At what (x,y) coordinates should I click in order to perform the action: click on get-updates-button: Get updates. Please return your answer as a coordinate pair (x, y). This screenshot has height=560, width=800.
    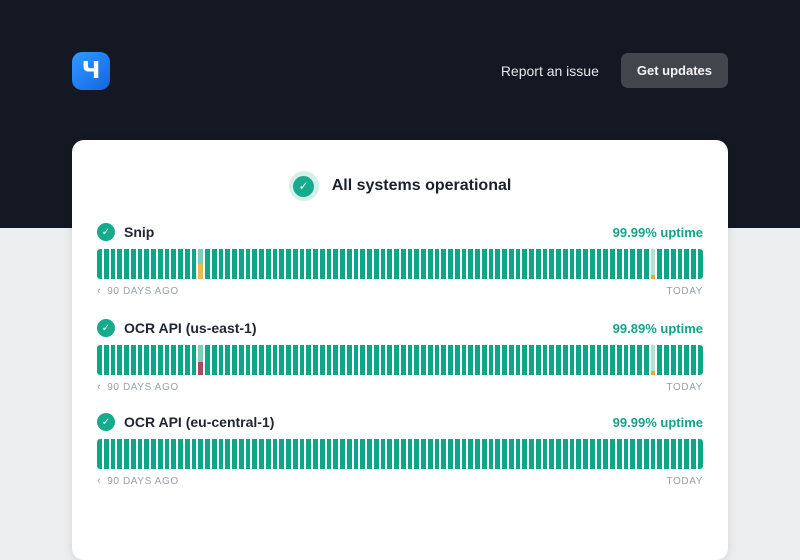
    Looking at the image, I should click on (674, 70).